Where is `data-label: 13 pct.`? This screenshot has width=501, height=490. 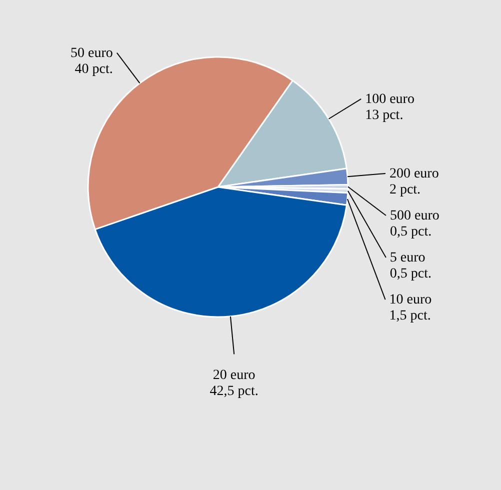
data-label: 13 pct. is located at coordinates (384, 115).